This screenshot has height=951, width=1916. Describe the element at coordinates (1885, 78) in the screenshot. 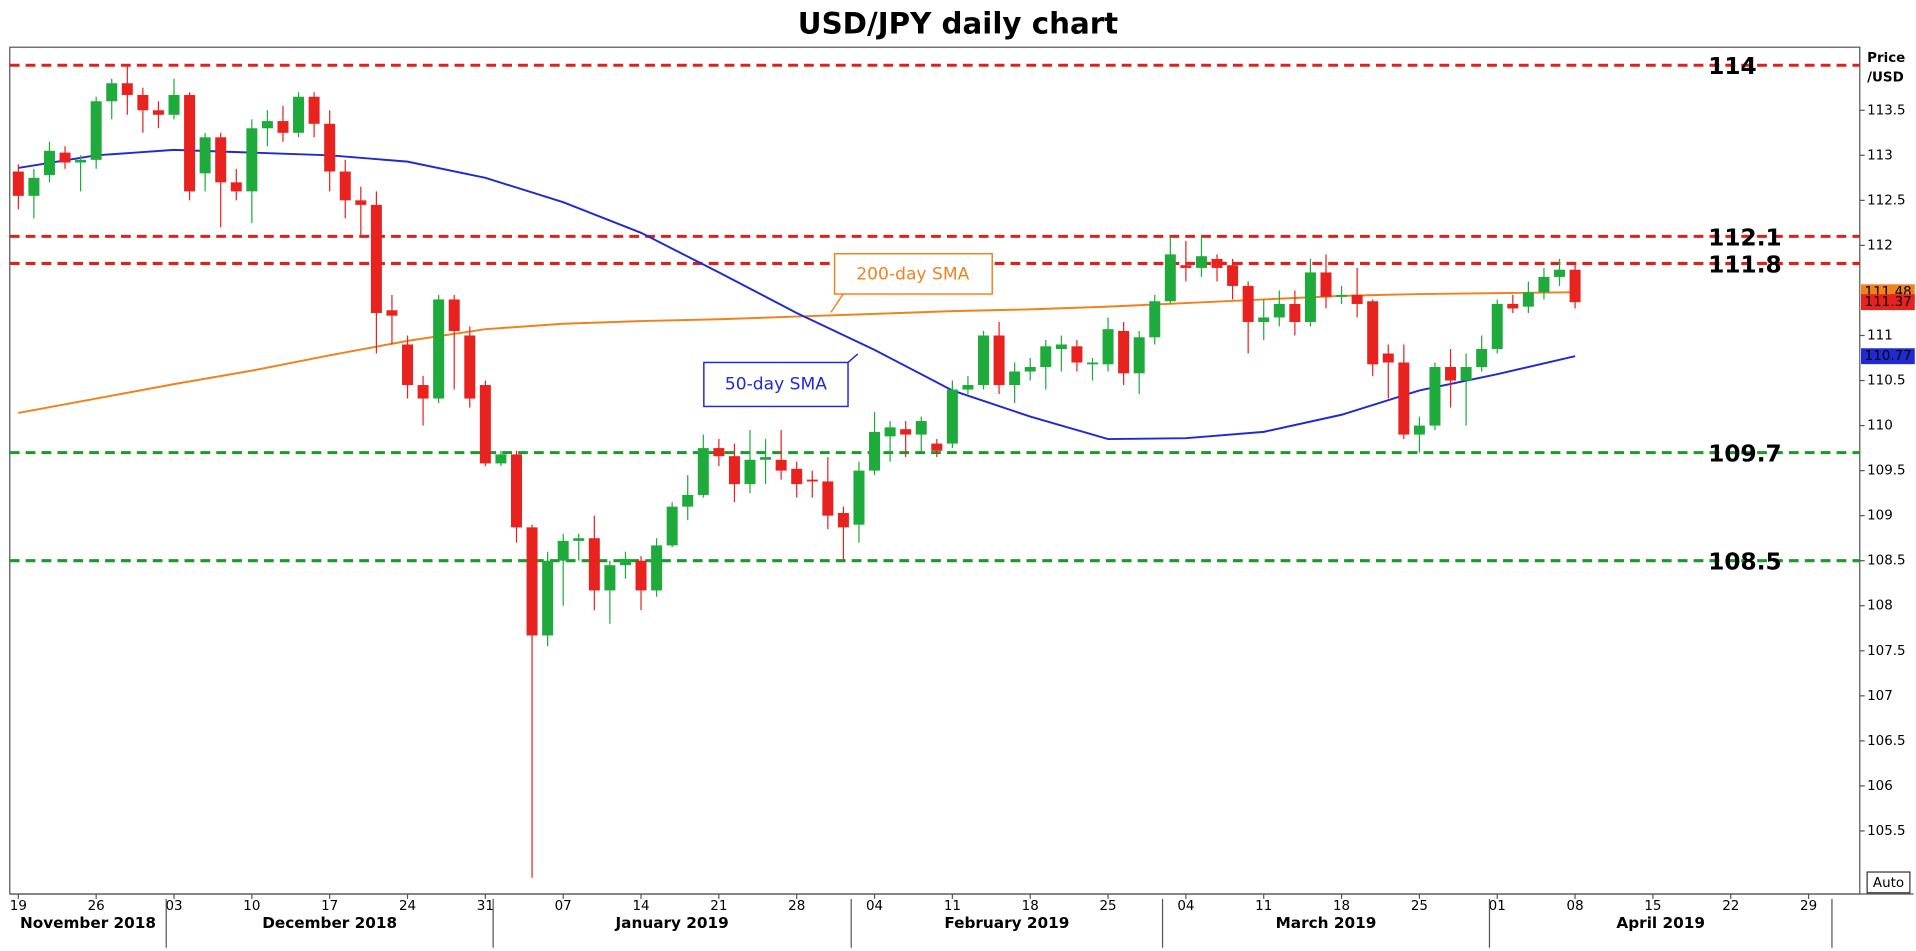

I see `y-axis-label: /USD` at that location.